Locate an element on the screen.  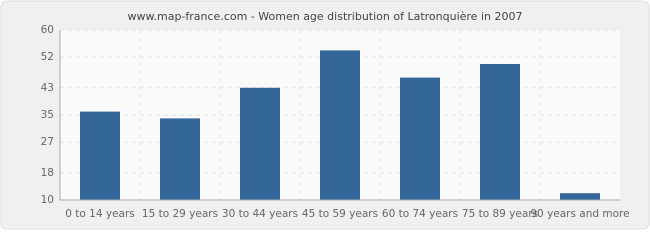
x-tick-label: 45 to 59 years is located at coordinates (340, 214).